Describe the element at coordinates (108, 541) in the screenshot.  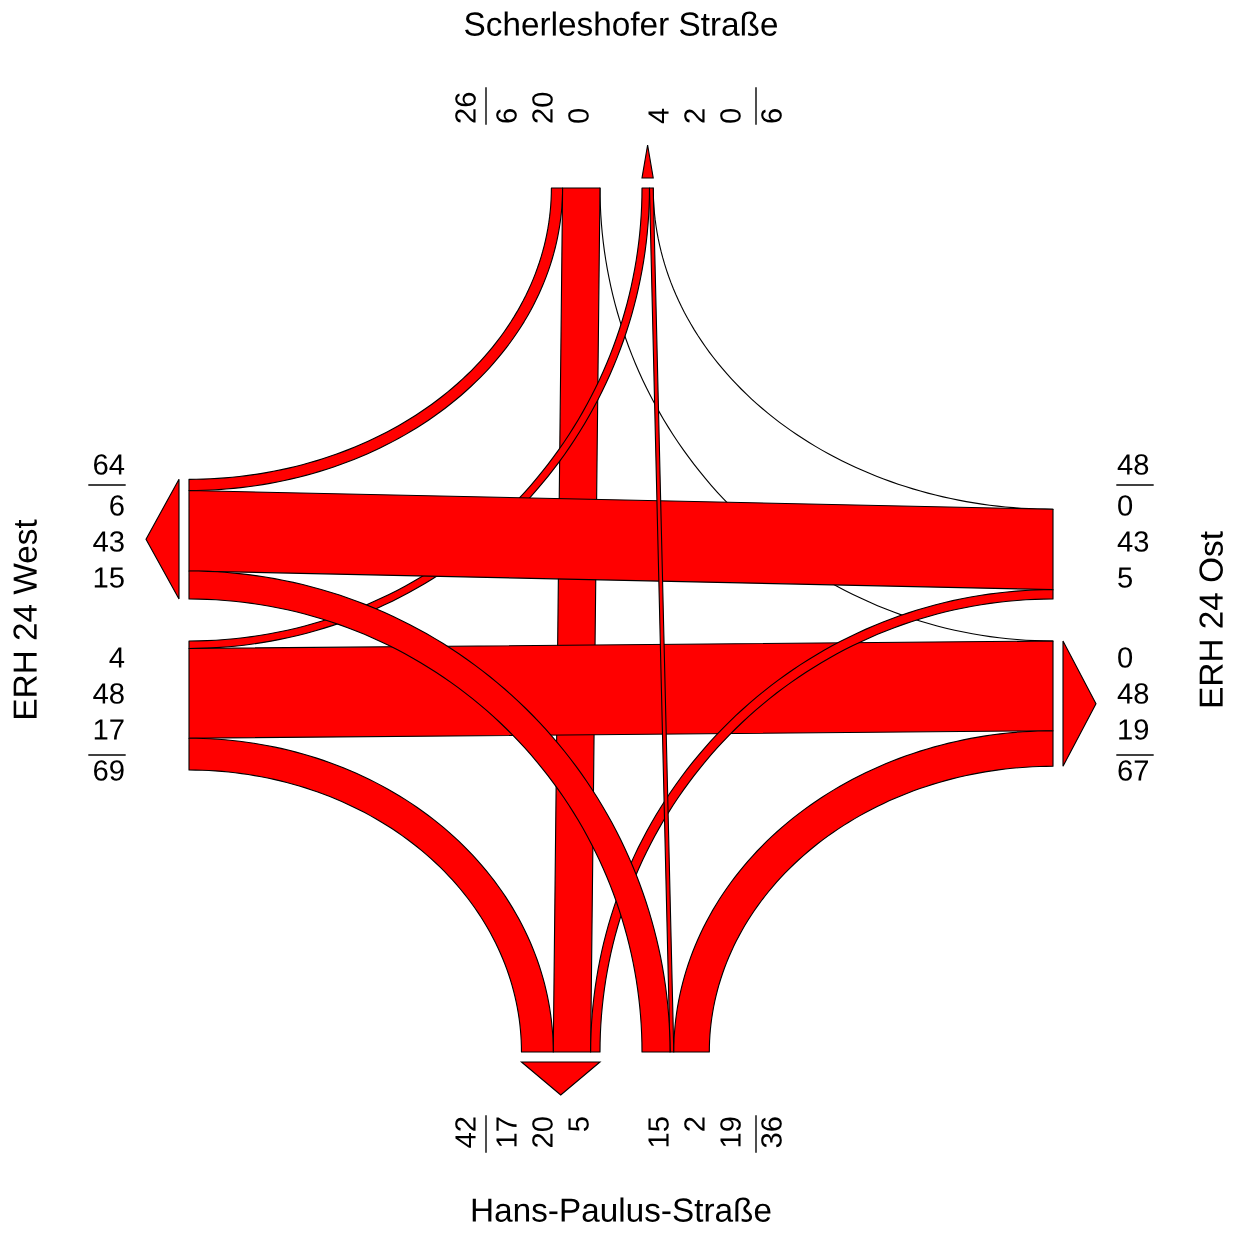
I see `data-label: 43` at that location.